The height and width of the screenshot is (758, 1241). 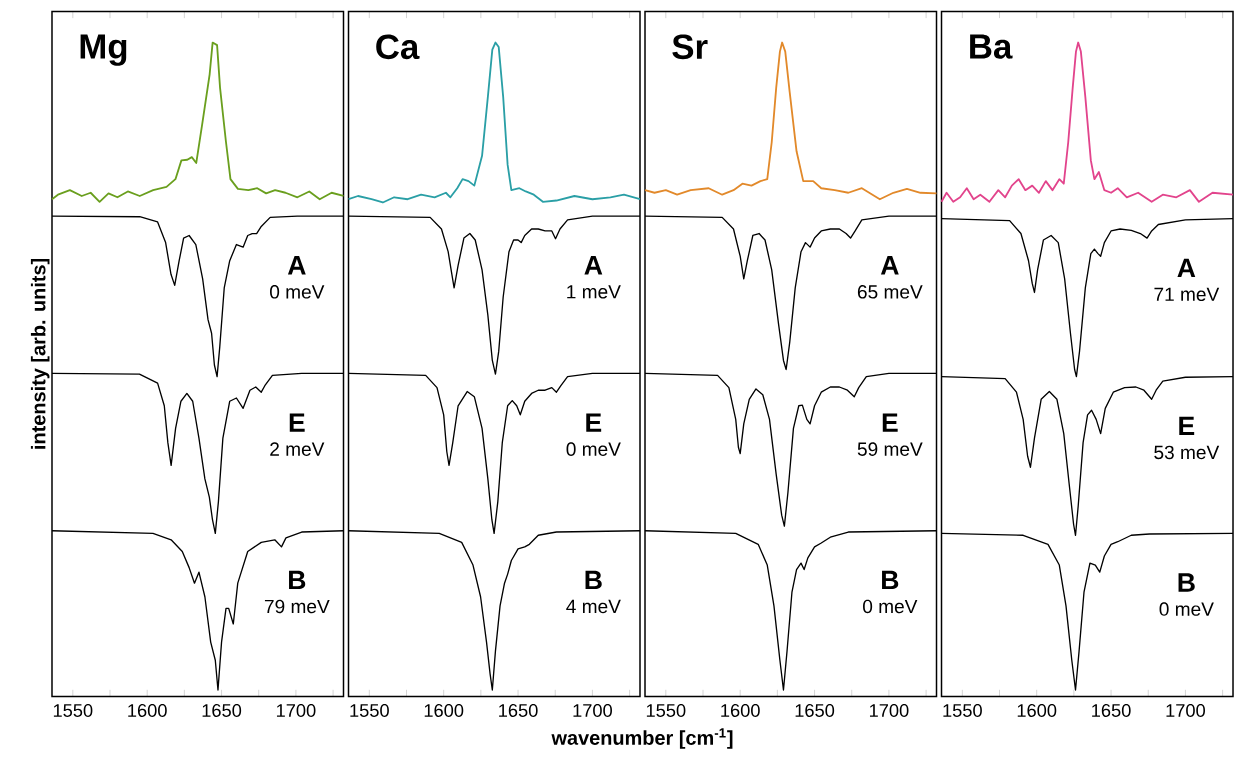 I want to click on y-axis-title: intensity [arb. units], so click(x=40, y=353).